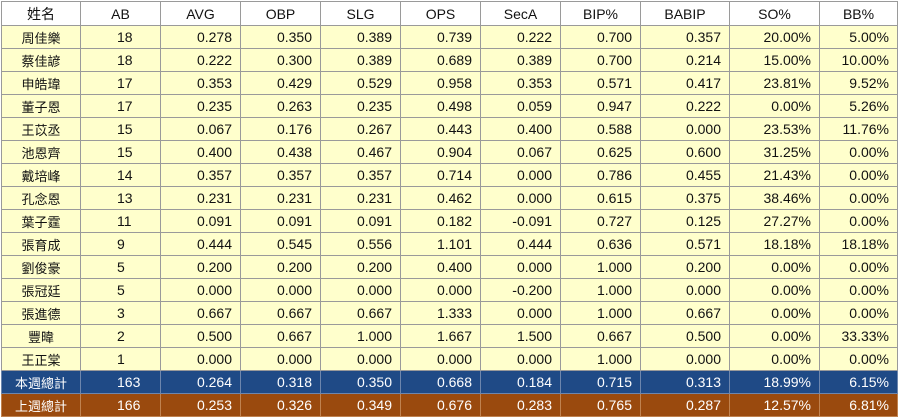 This screenshot has width=900, height=417. Describe the element at coordinates (41, 336) in the screenshot. I see `player-name-cell: 豐暐` at that location.